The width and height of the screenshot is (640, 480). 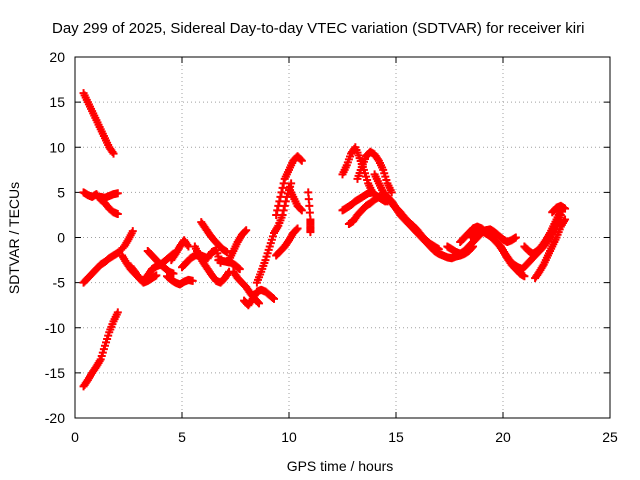 What do you see at coordinates (57, 102) in the screenshot?
I see `y-tick-label: 15` at bounding box center [57, 102].